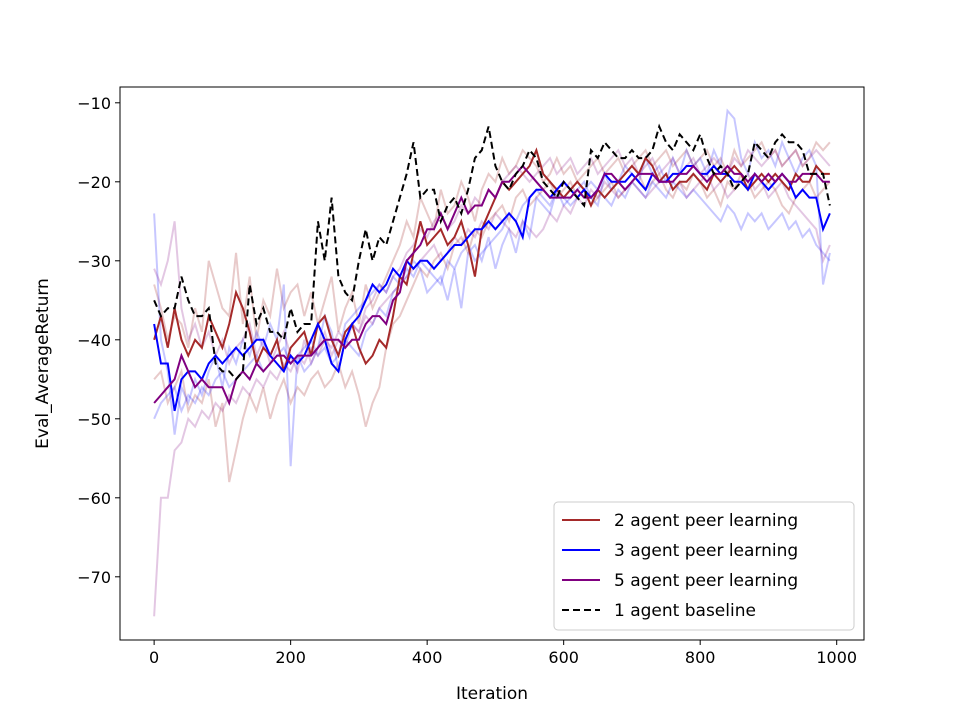 The height and width of the screenshot is (720, 960). What do you see at coordinates (492, 694) in the screenshot?
I see `x-axis-label: Iteration` at bounding box center [492, 694].